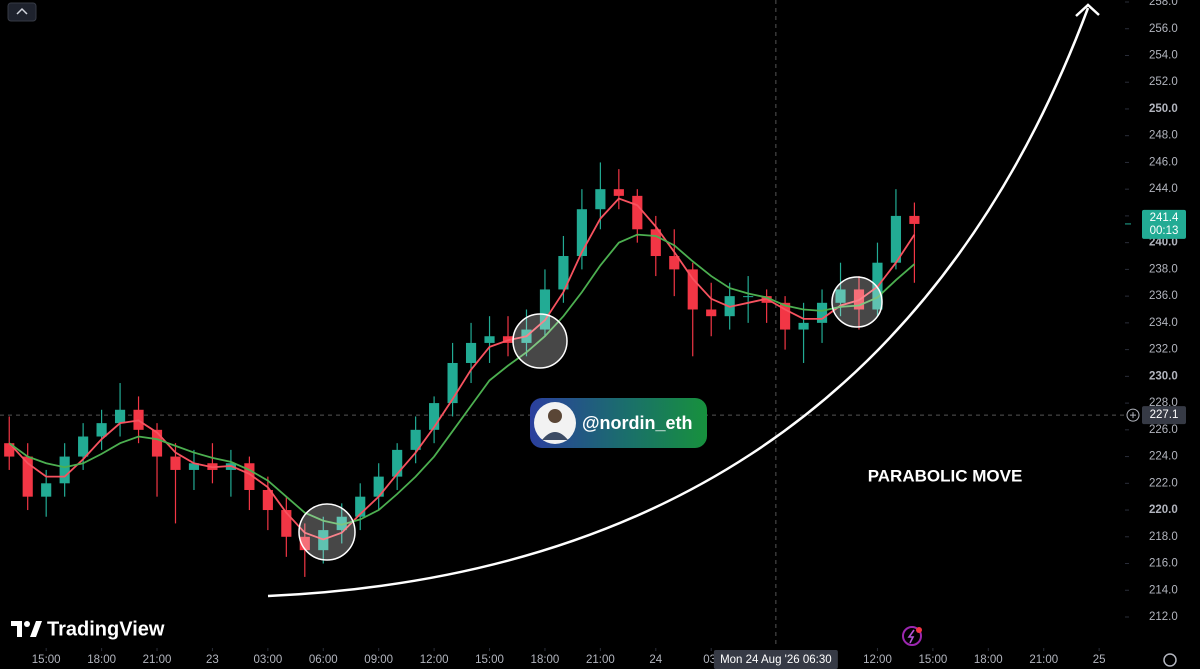  I want to click on y-tick-label: 232.0, so click(1163, 350).